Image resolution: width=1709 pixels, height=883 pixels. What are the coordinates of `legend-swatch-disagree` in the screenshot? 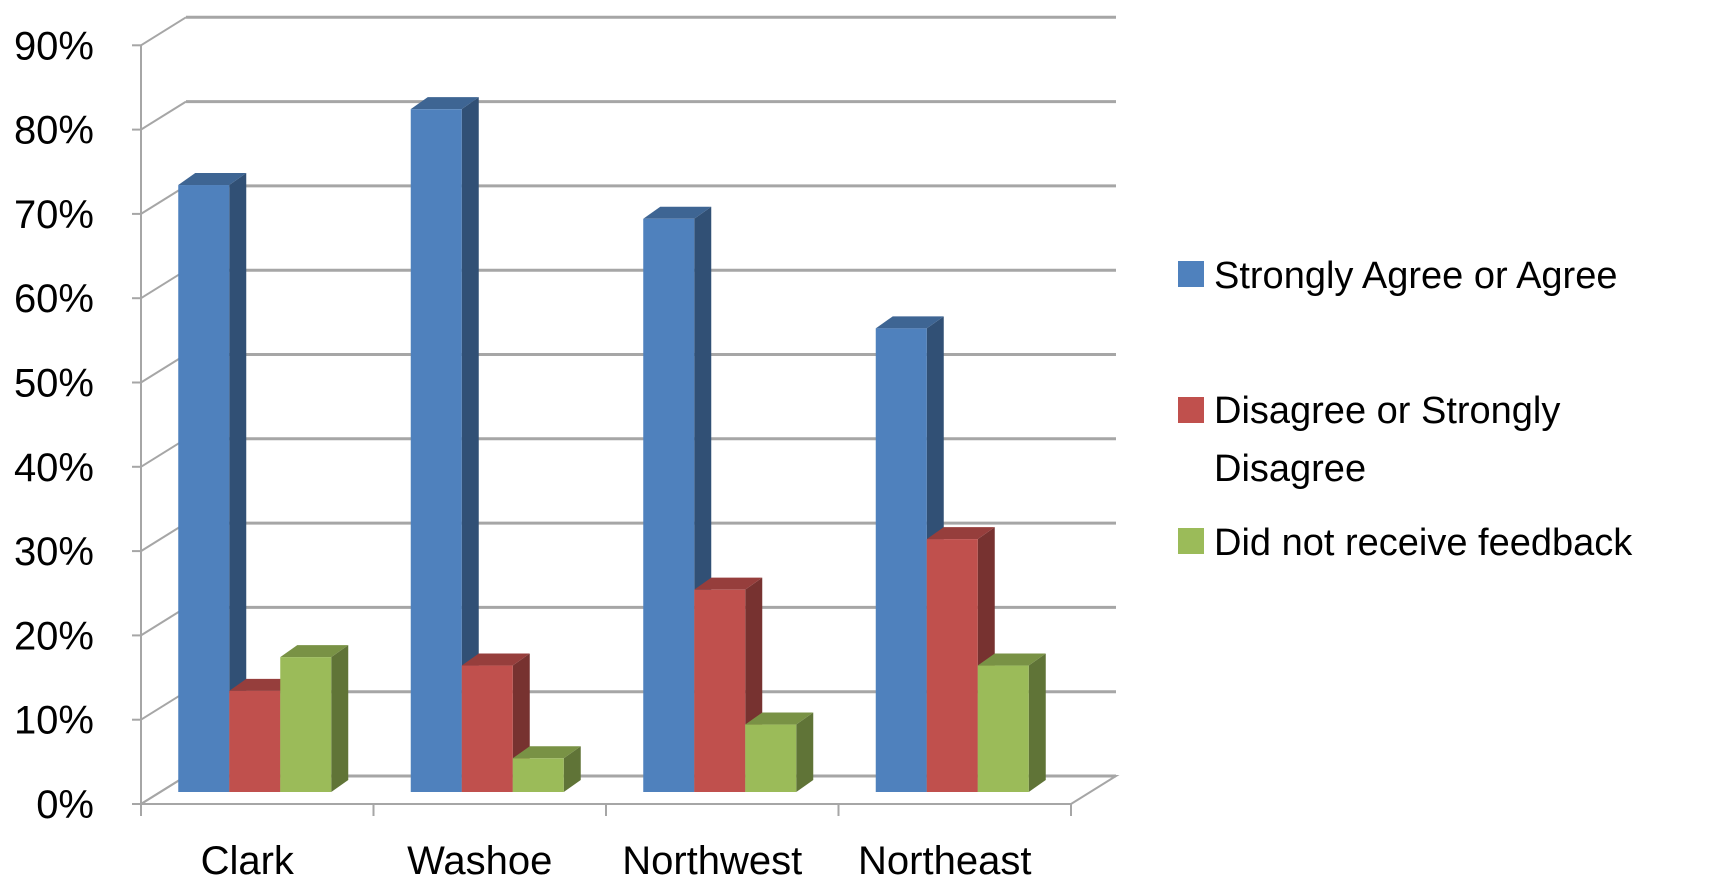 It's located at (1191, 410).